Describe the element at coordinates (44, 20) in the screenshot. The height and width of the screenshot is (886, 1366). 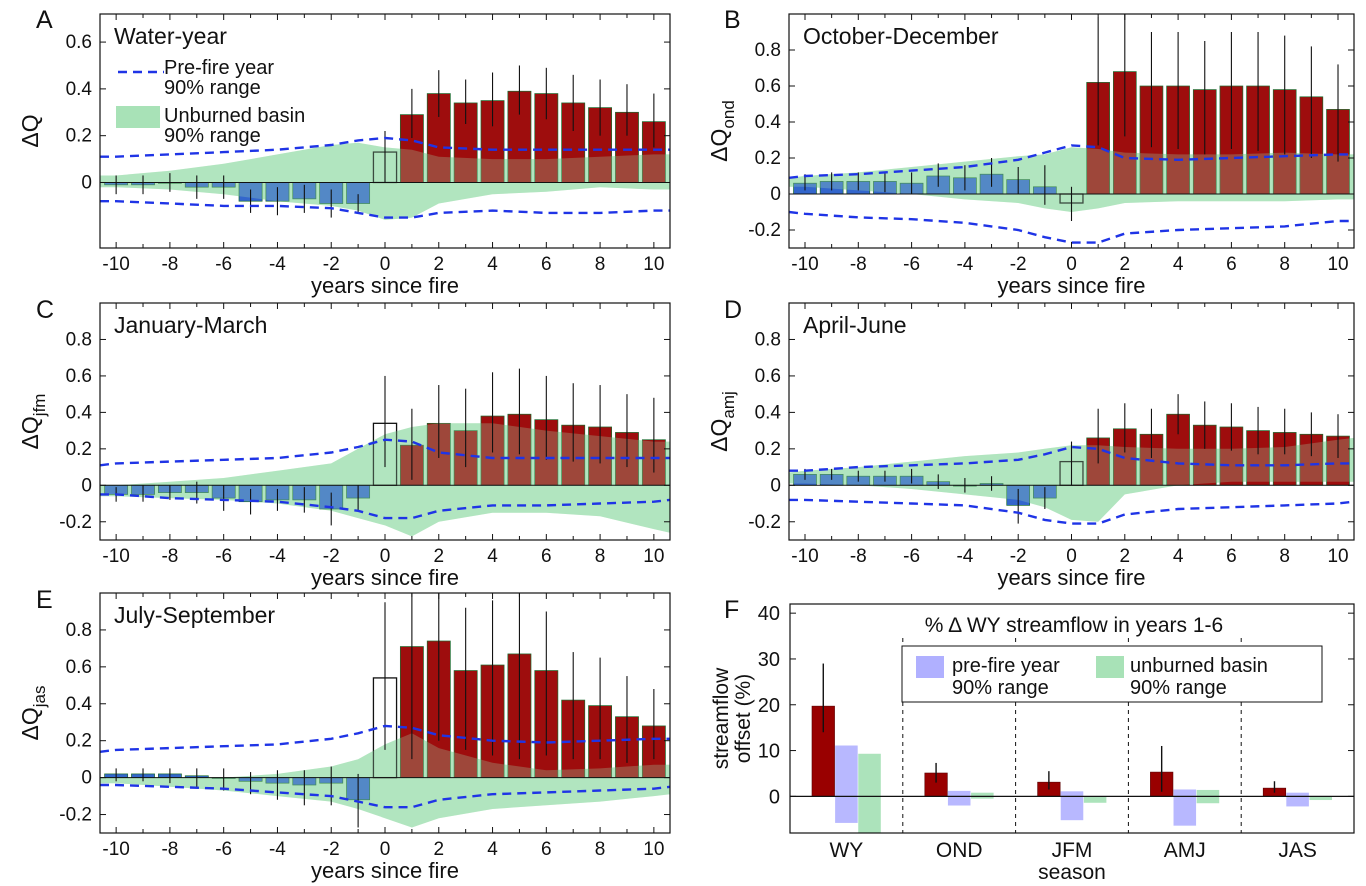
I see `panel-letter: A` at that location.